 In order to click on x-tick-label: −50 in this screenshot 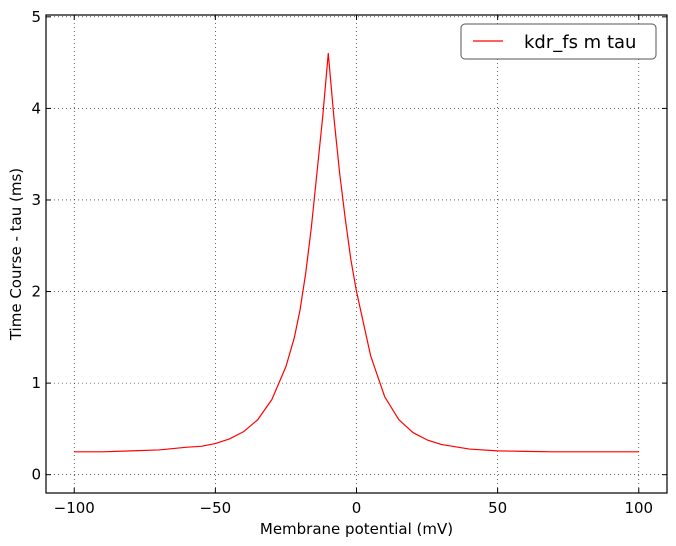, I will do `click(216, 508)`.